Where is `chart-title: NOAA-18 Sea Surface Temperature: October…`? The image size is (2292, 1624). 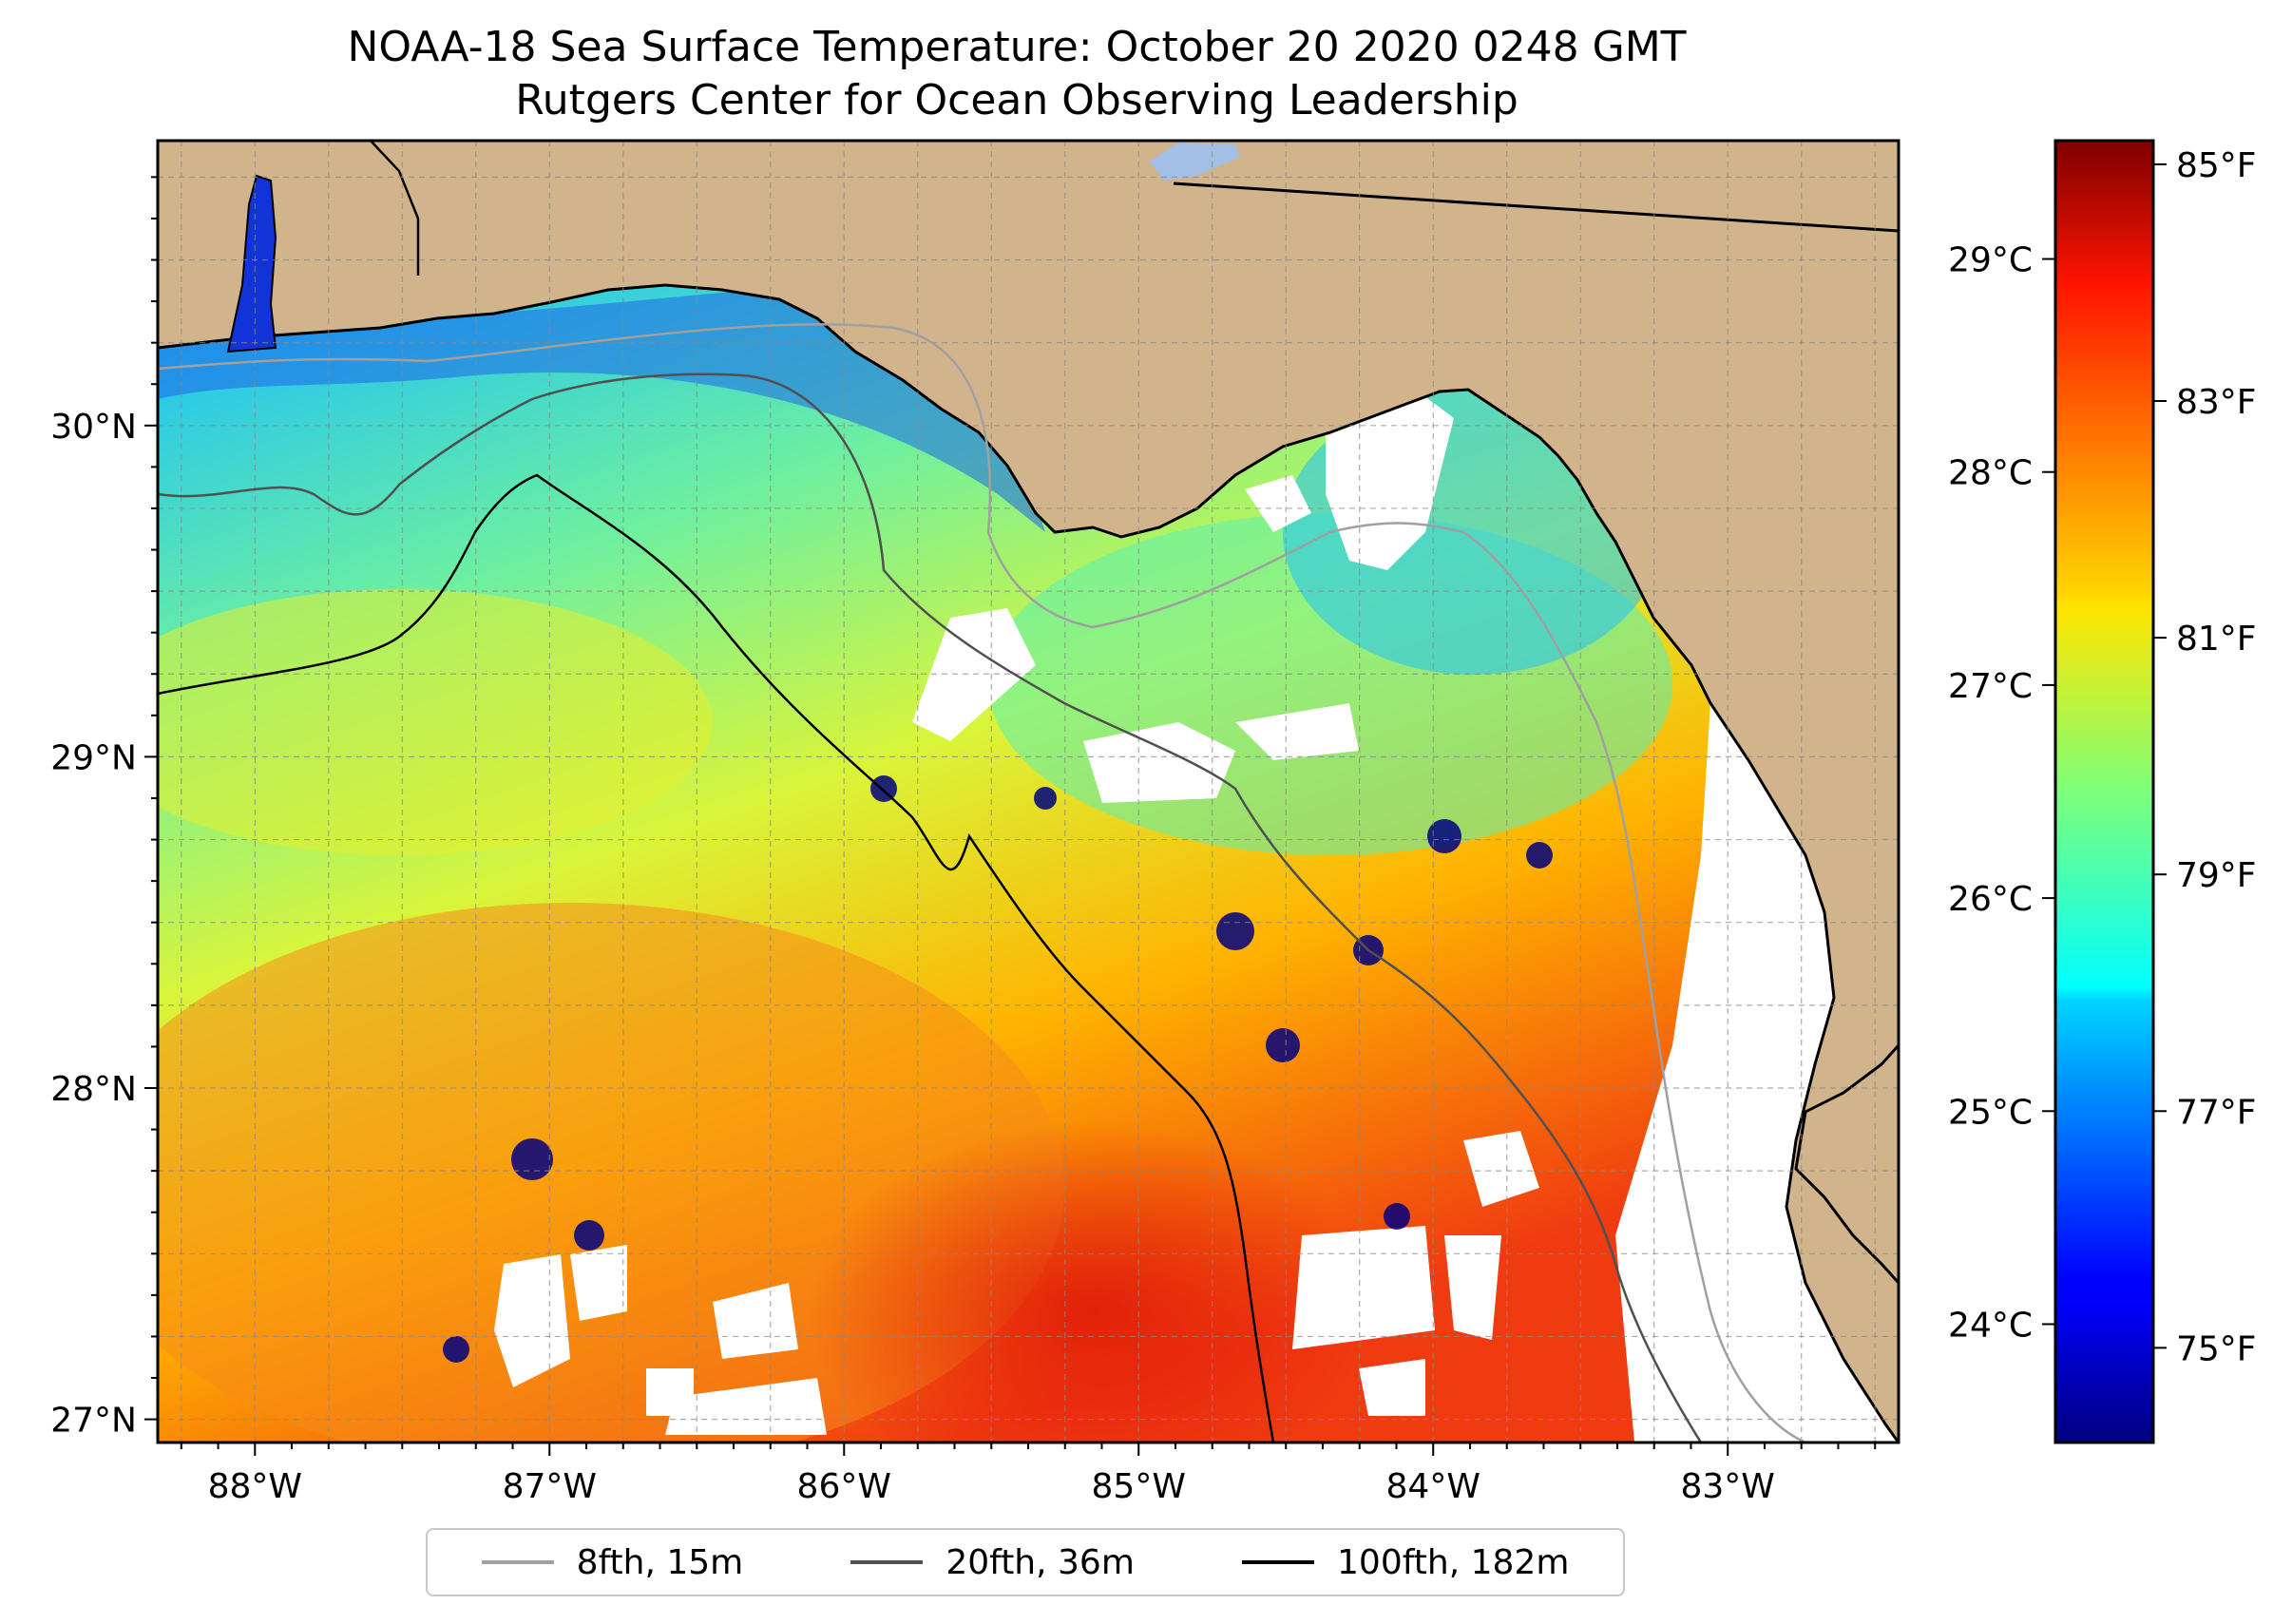 chart-title: NOAA-18 Sea Surface Temperature: October… is located at coordinates (1017, 47).